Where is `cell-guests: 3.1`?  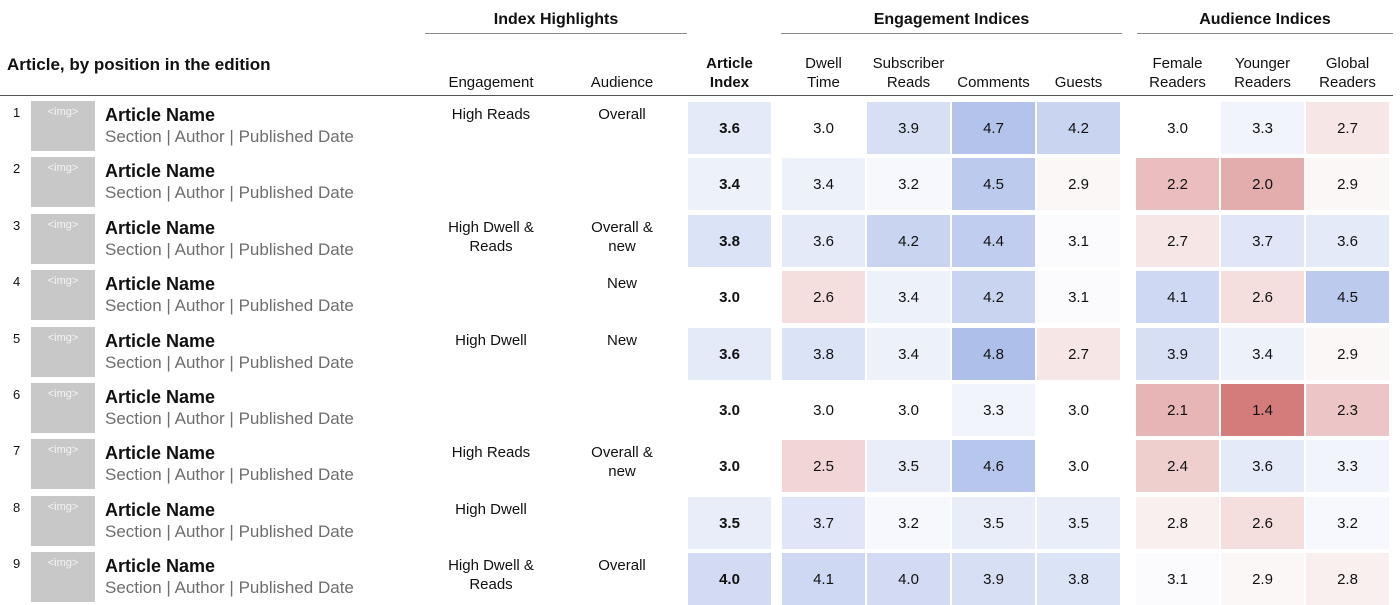
cell-guests: 3.1 is located at coordinates (1078, 241).